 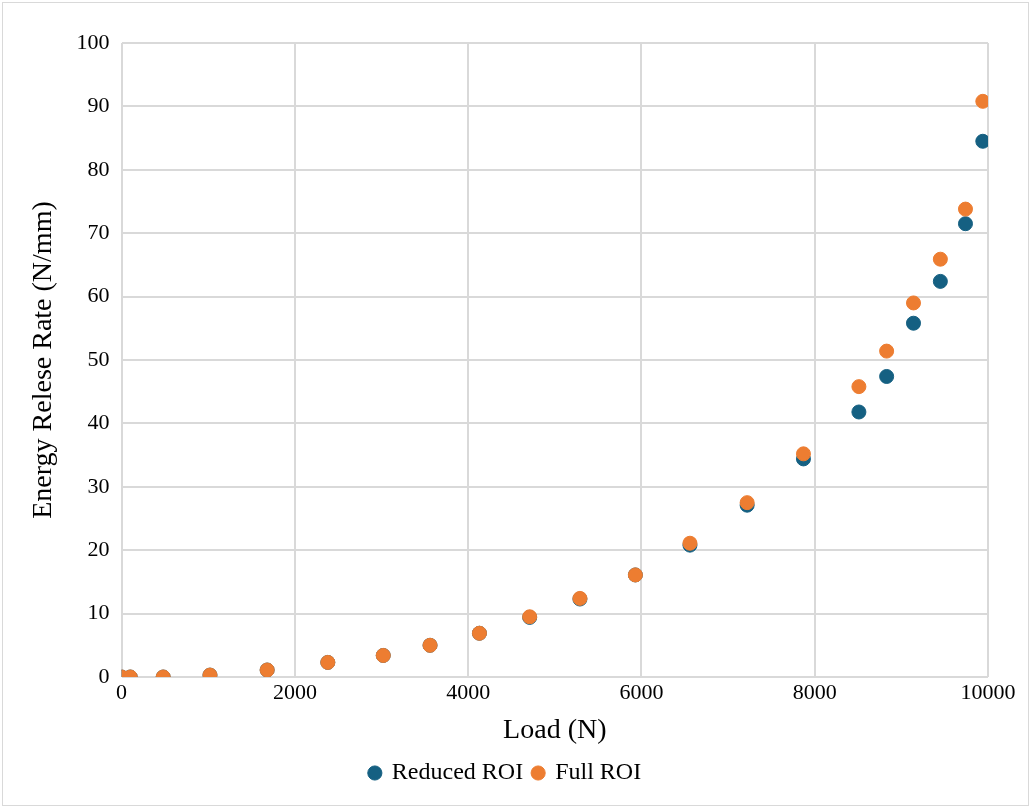 I want to click on y-tick-label: 0, so click(x=104, y=675).